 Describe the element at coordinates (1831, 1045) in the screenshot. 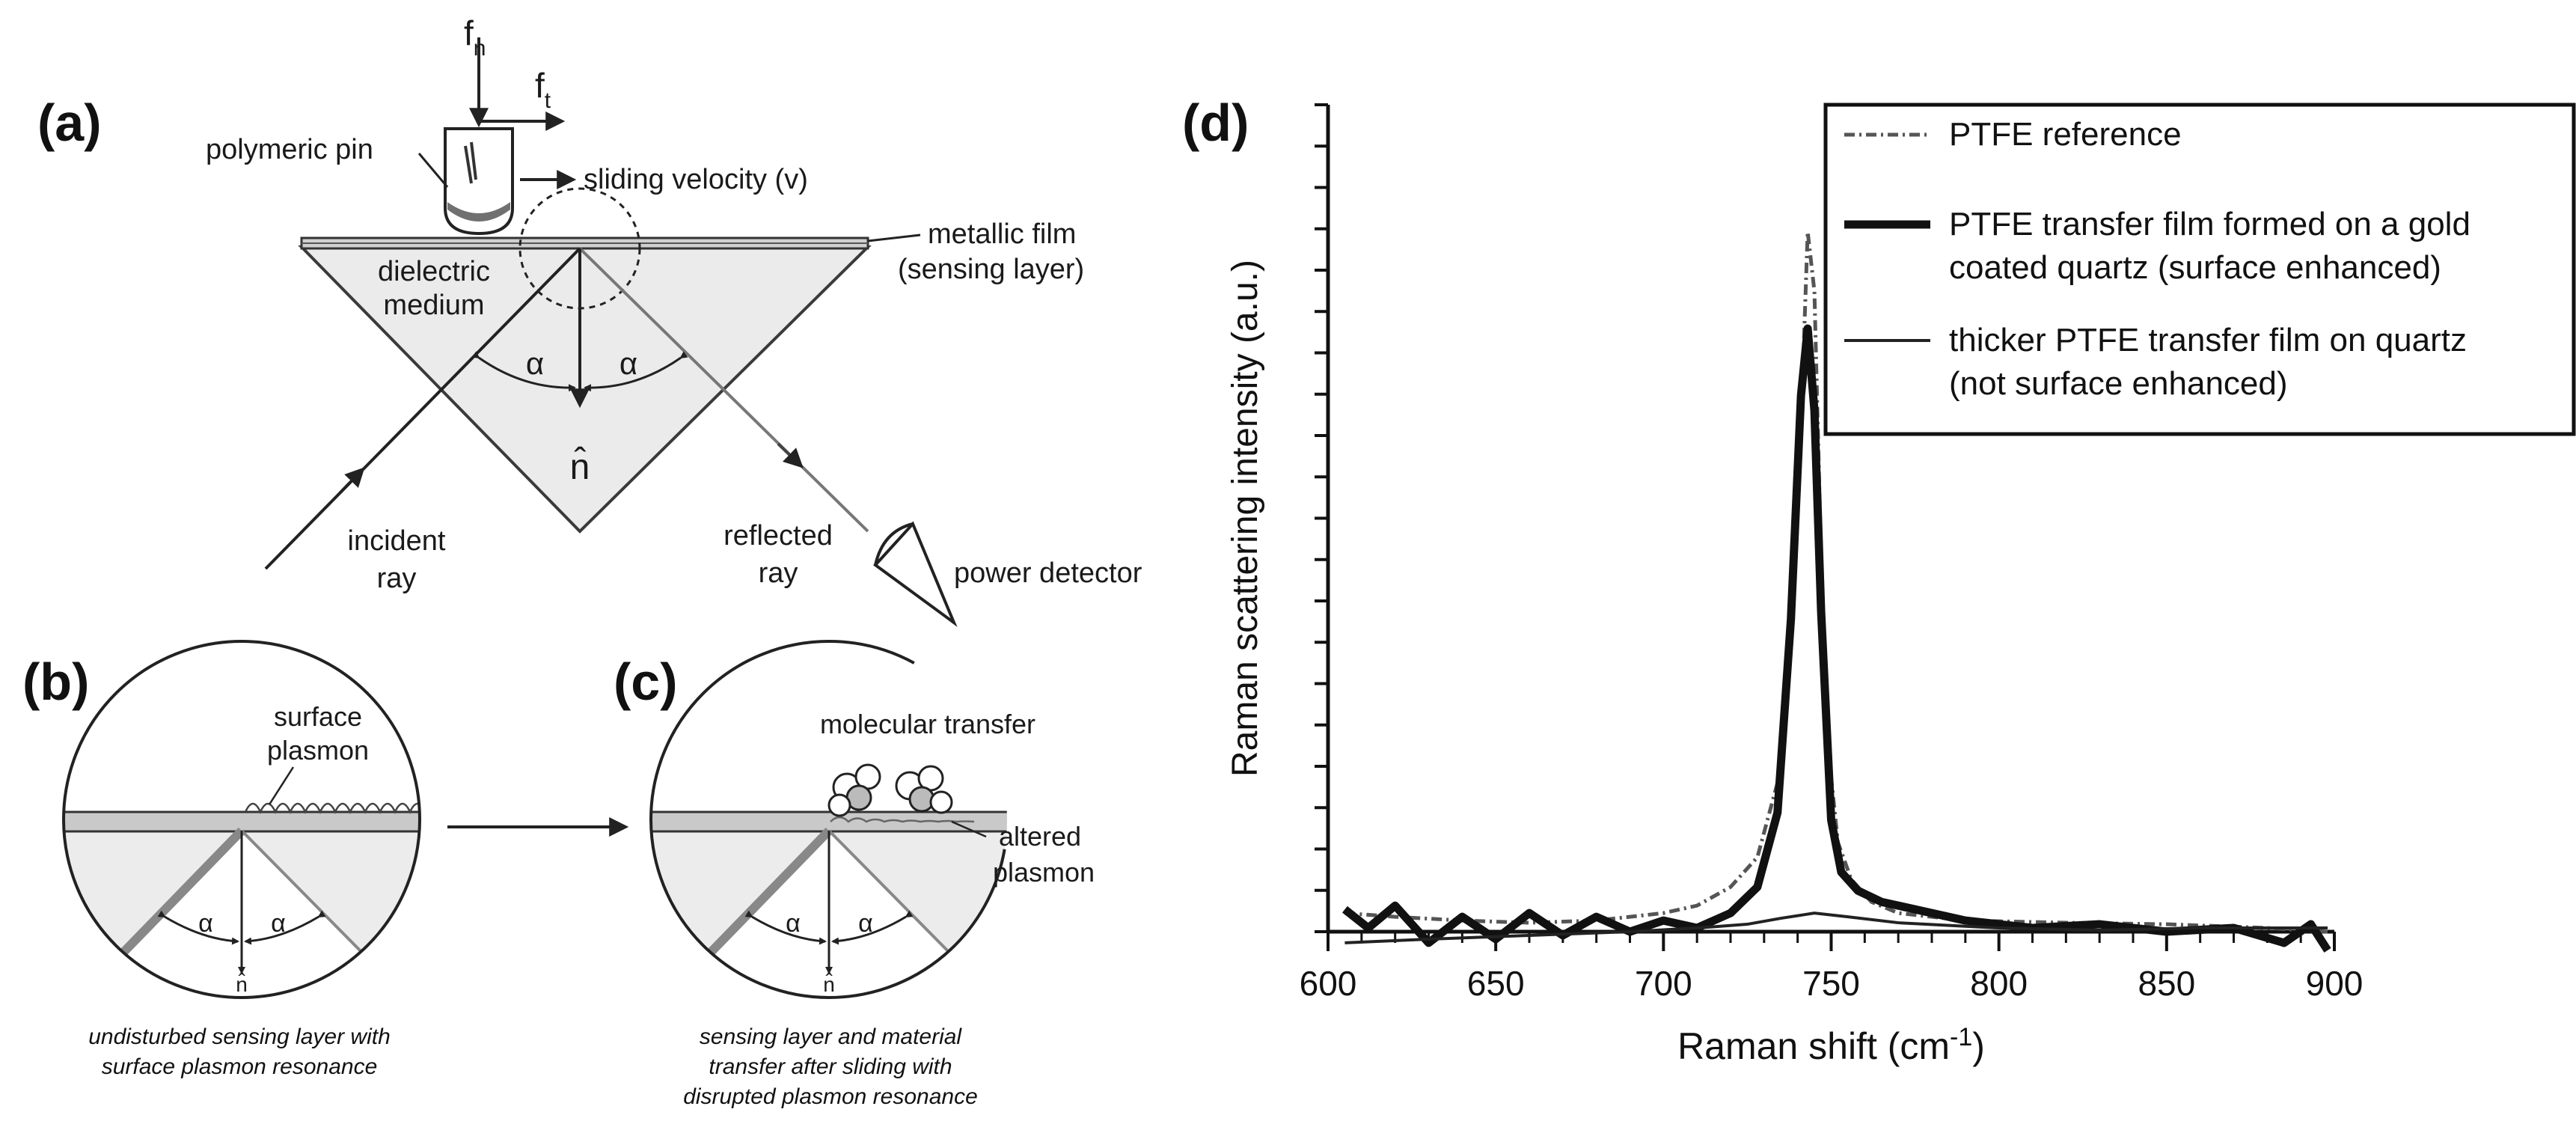

I see `x-axis-label: Raman shift (cm-1)` at that location.